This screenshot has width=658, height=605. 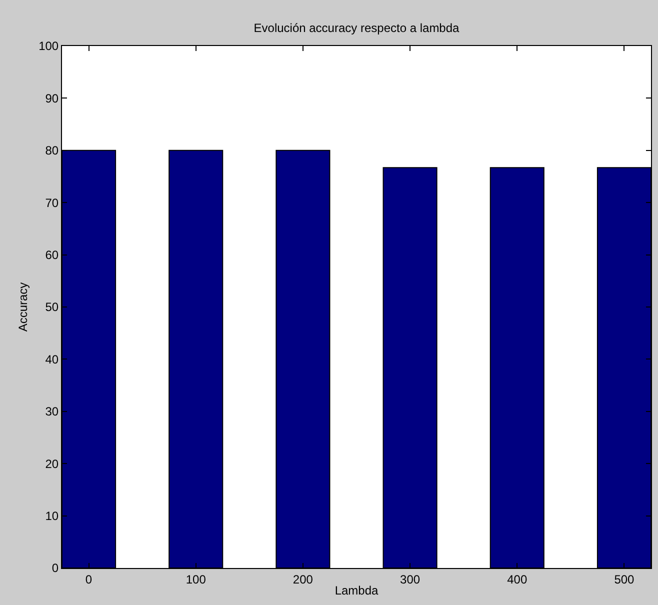 I want to click on x-tick-label: 400, so click(x=517, y=579).